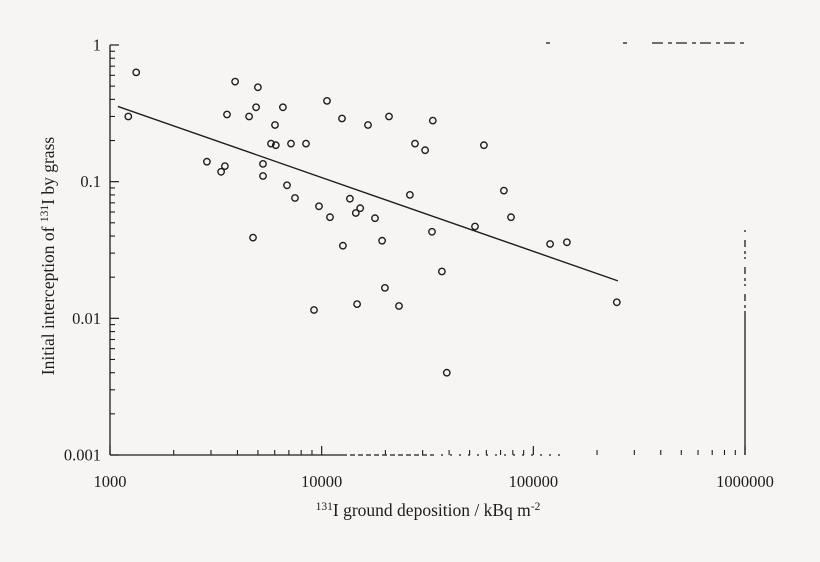 The width and height of the screenshot is (820, 562). I want to click on y-axis-title: Initial interception of 131I by grass, so click(48, 256).